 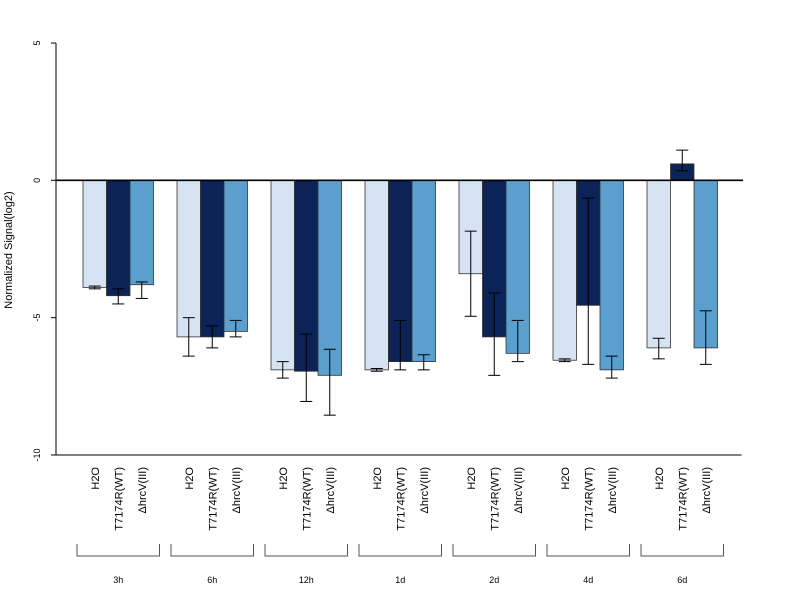 What do you see at coordinates (212, 580) in the screenshot?
I see `group-label: 6h` at bounding box center [212, 580].